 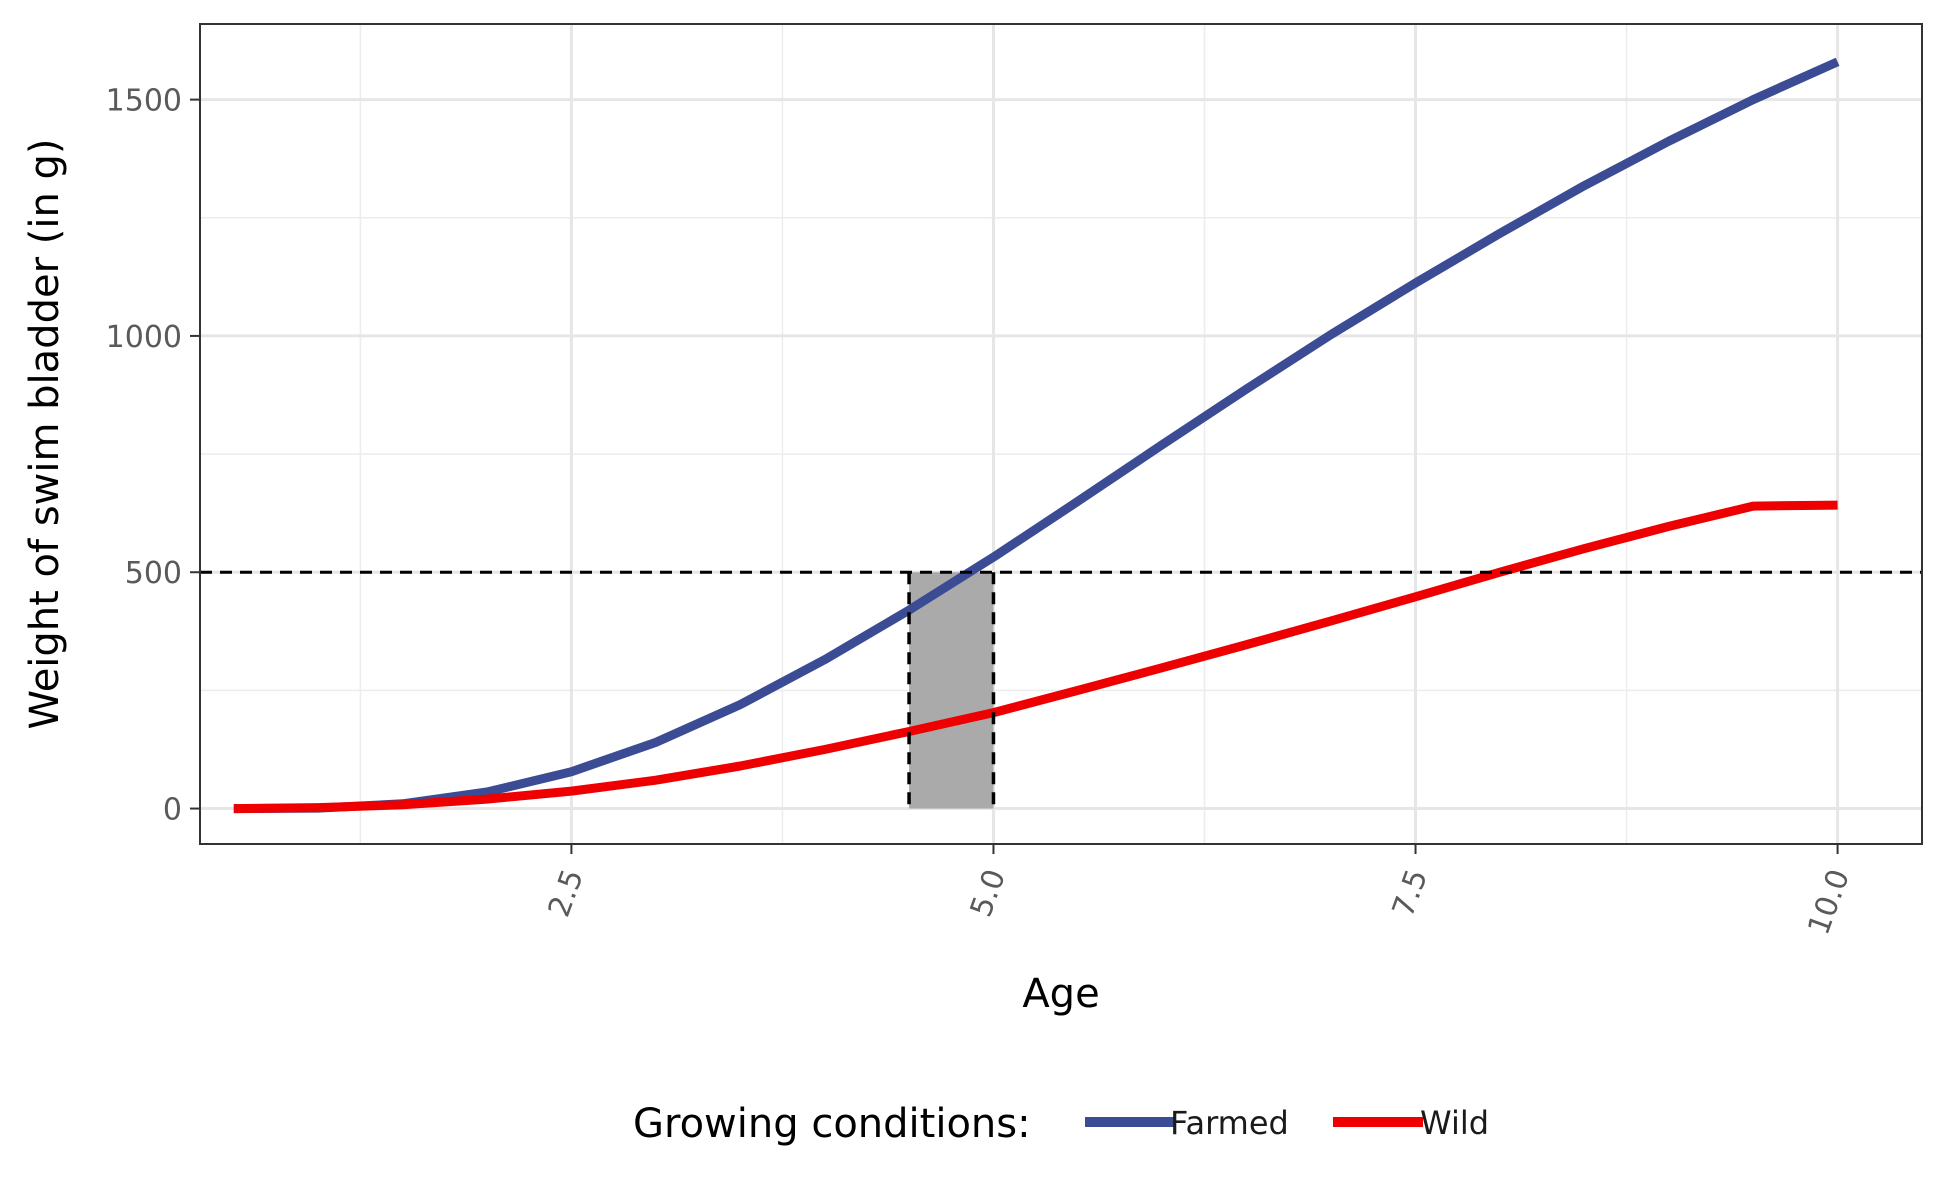 What do you see at coordinates (144, 101) in the screenshot?
I see `y-tick-label: 1500` at bounding box center [144, 101].